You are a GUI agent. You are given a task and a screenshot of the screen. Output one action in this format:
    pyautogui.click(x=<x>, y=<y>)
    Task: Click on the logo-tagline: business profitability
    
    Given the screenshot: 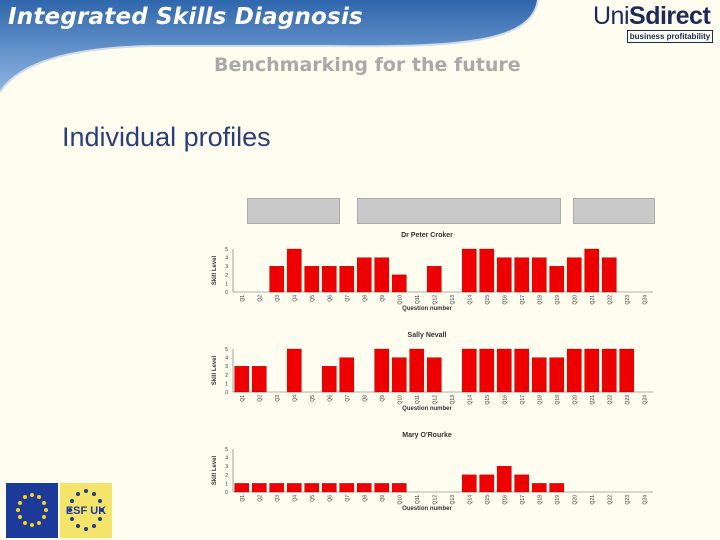 What is the action you would take?
    pyautogui.click(x=670, y=36)
    